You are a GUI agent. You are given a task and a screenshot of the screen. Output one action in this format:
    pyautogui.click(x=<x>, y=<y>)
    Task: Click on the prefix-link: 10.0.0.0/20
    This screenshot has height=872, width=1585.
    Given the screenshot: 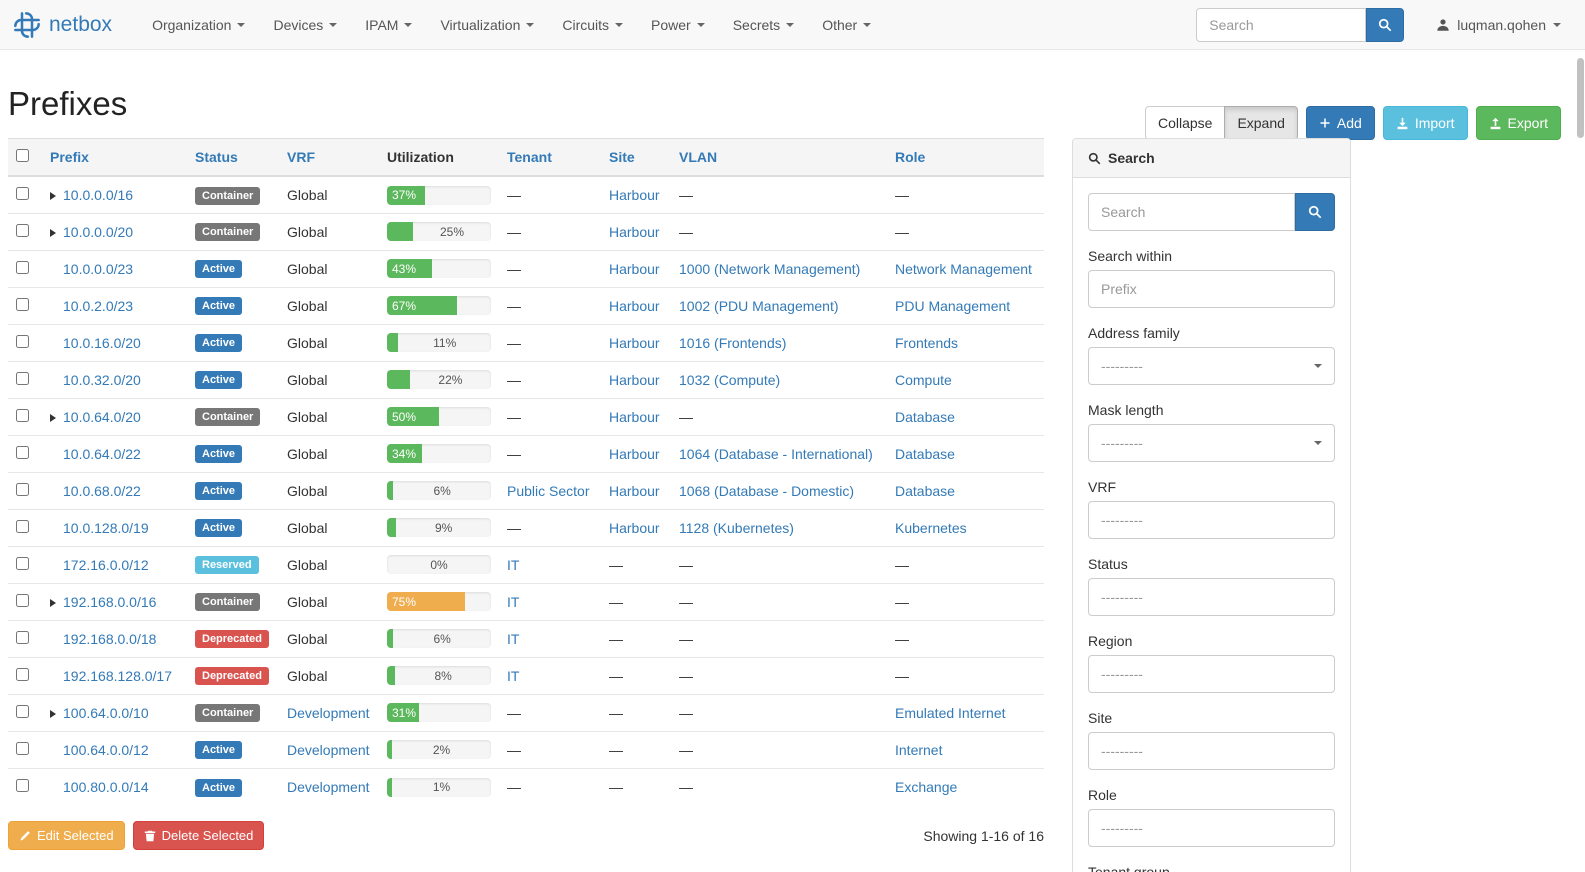 What is the action you would take?
    pyautogui.click(x=98, y=231)
    